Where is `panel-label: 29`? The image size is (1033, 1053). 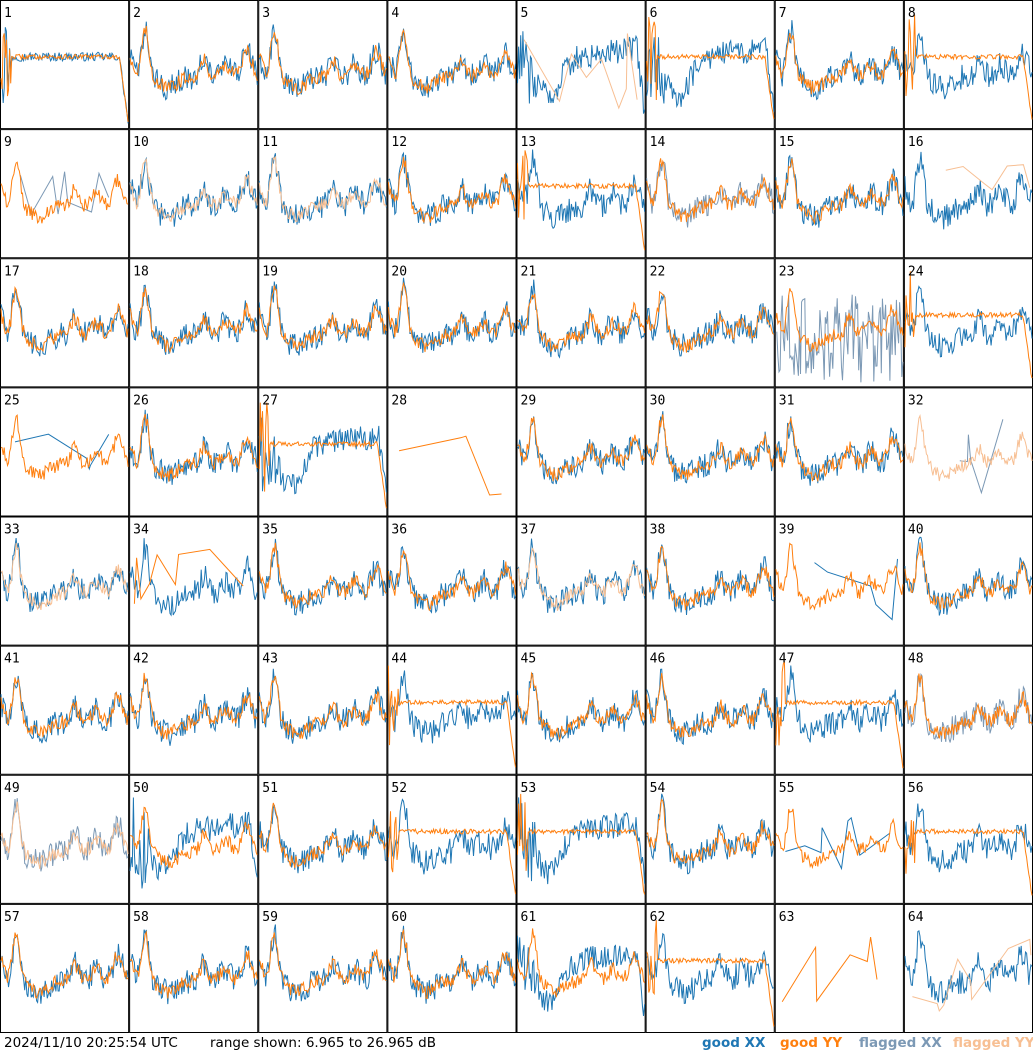 panel-label: 29 is located at coordinates (529, 400).